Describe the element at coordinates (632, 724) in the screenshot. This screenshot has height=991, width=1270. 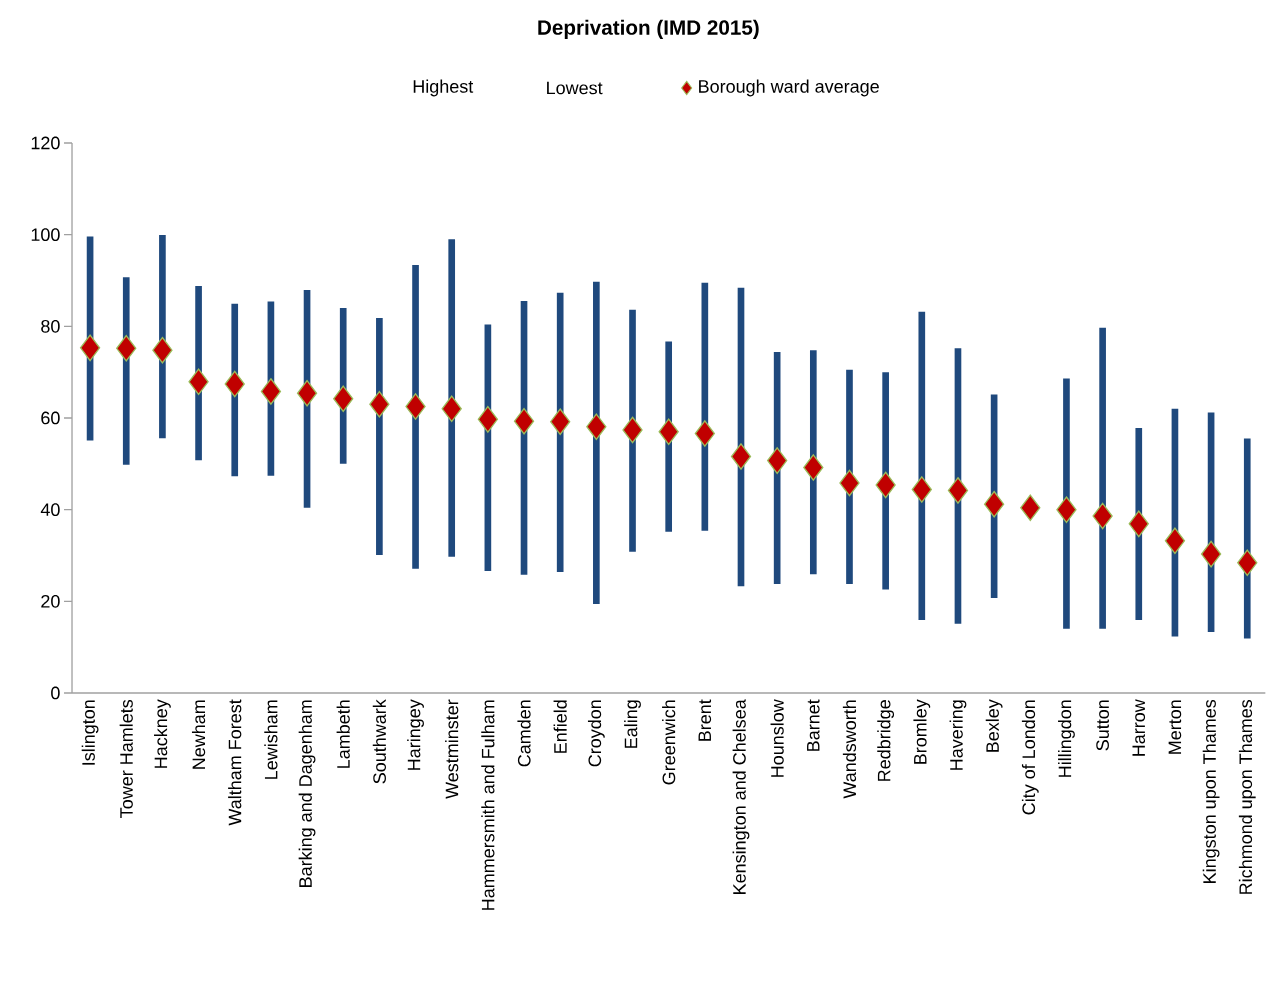
I see `x-tick-label: Ealing` at that location.